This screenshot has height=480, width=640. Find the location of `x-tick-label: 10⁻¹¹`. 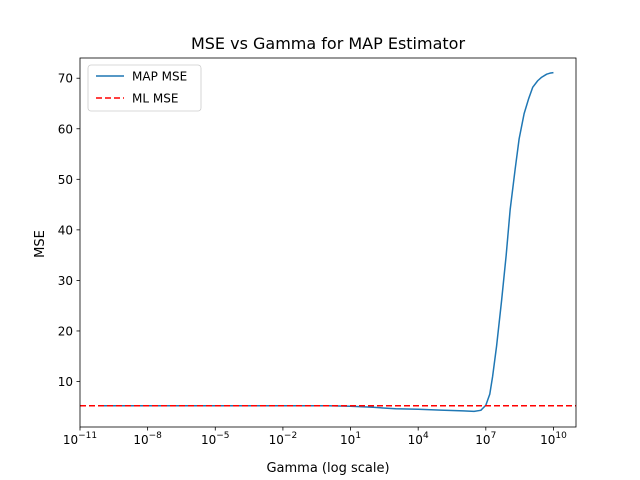

x-tick-label: 10⁻¹¹ is located at coordinates (80, 439).